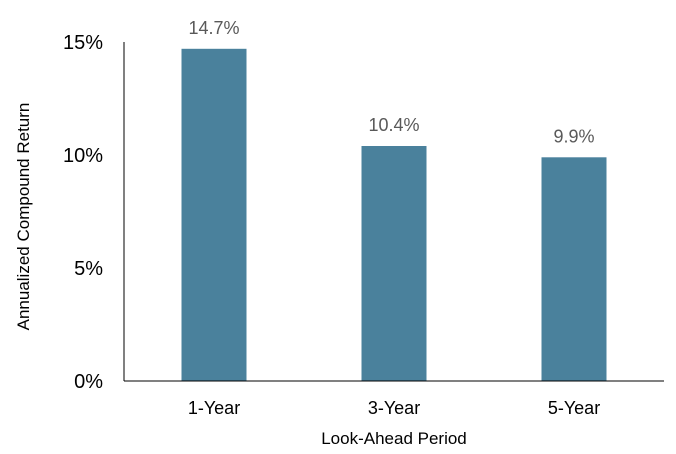  Describe the element at coordinates (83, 156) in the screenshot. I see `y-tick-label: 10%` at that location.